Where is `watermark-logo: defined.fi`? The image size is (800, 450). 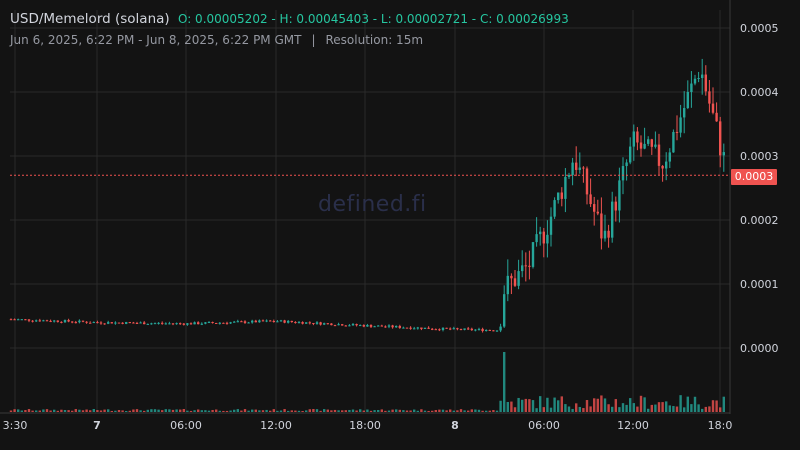
watermark-logo: defined.fi is located at coordinates (372, 204).